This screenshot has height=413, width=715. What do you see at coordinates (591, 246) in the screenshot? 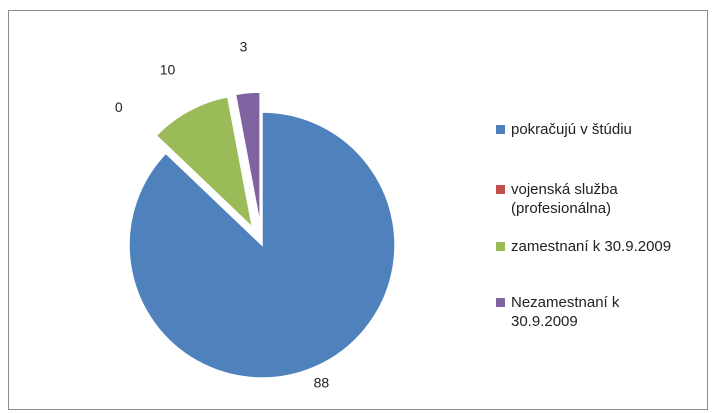
I see `legend-label: zamestnaní k 30.9.2009` at bounding box center [591, 246].